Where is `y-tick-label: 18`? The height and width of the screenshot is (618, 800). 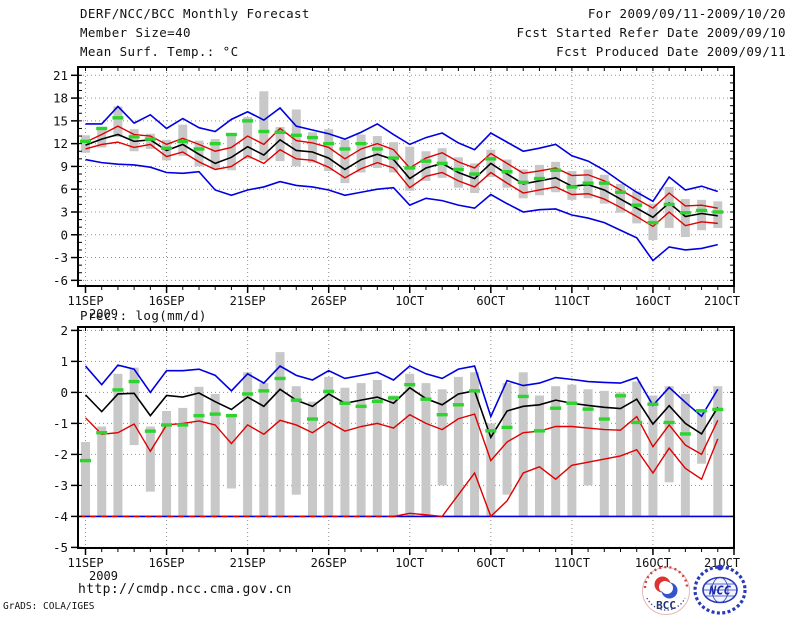
y-tick-label: 18 is located at coordinates (60, 98).